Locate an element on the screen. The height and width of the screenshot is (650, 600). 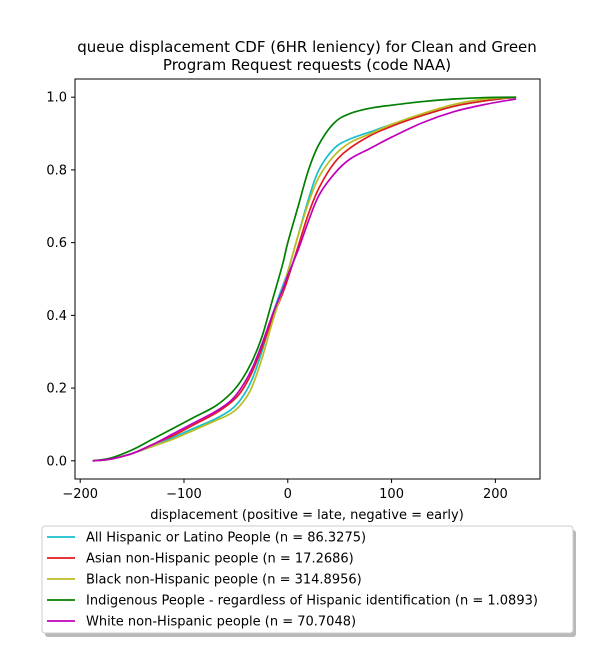
y-tick-label: 0.0 is located at coordinates (56, 461).